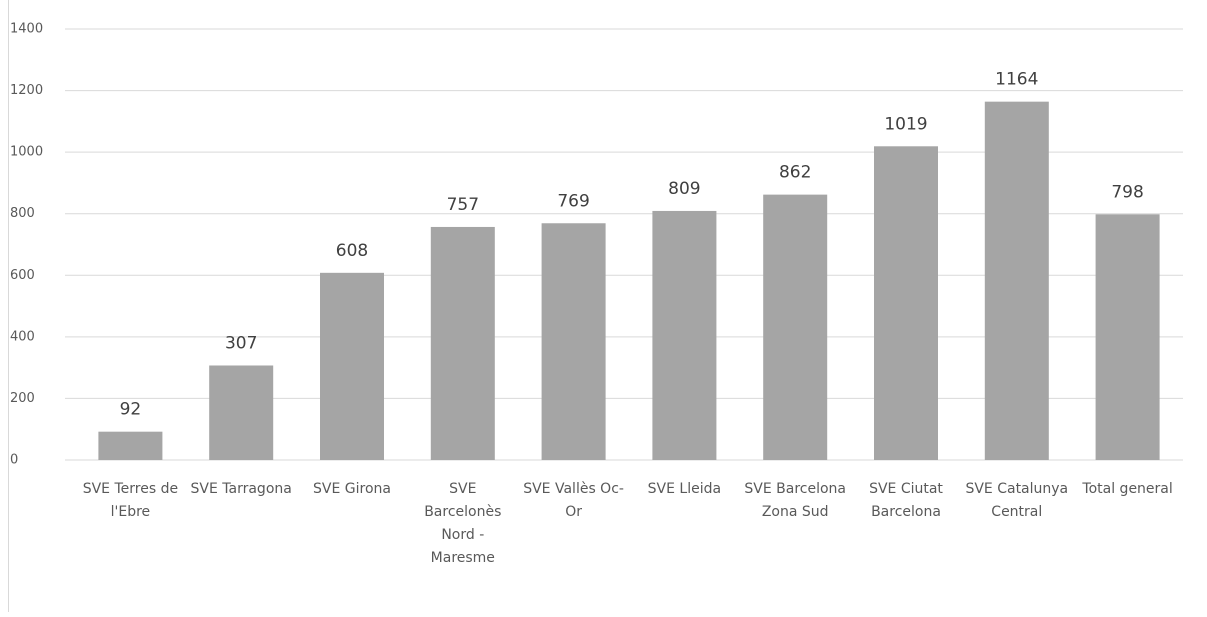  I want to click on x-tick-label: SVE Ciutat Barcelona, so click(906, 500).